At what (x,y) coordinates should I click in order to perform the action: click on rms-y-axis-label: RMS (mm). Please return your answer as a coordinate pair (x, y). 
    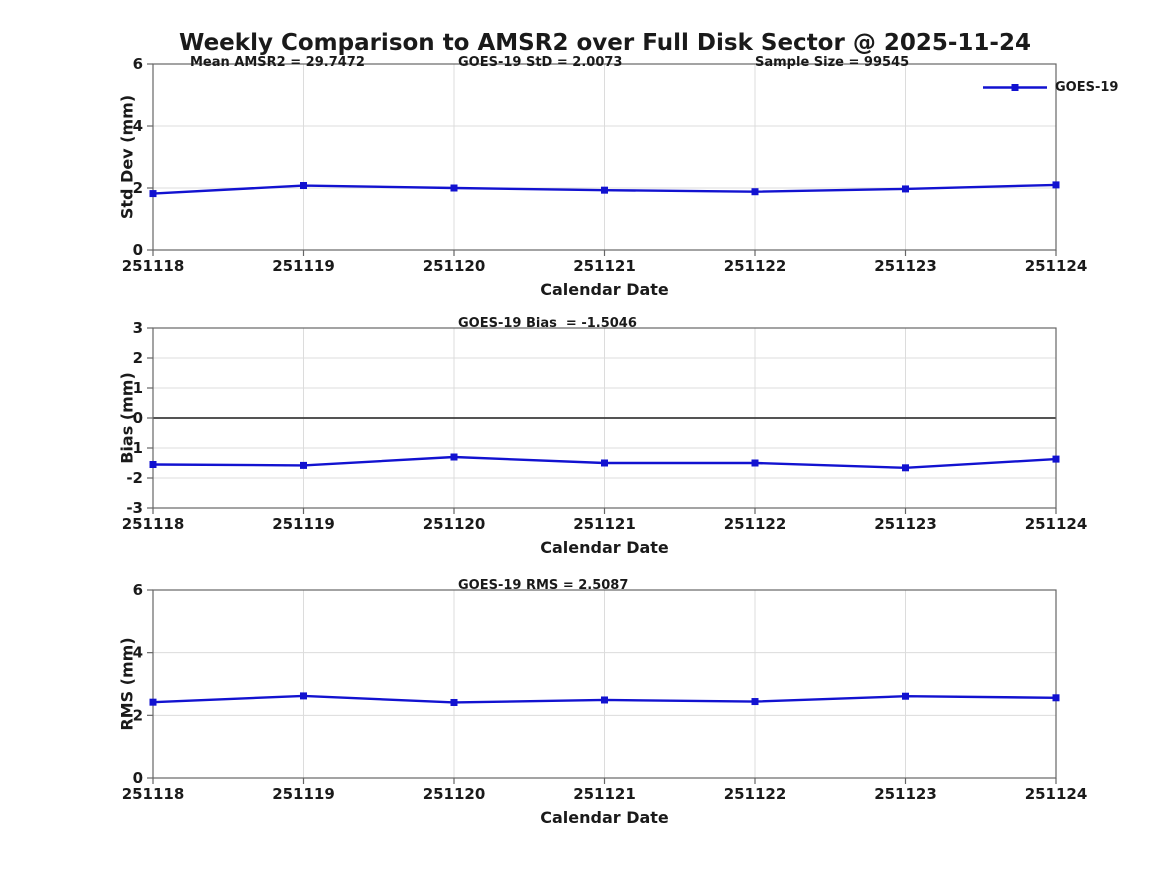
    Looking at the image, I should click on (127, 684).